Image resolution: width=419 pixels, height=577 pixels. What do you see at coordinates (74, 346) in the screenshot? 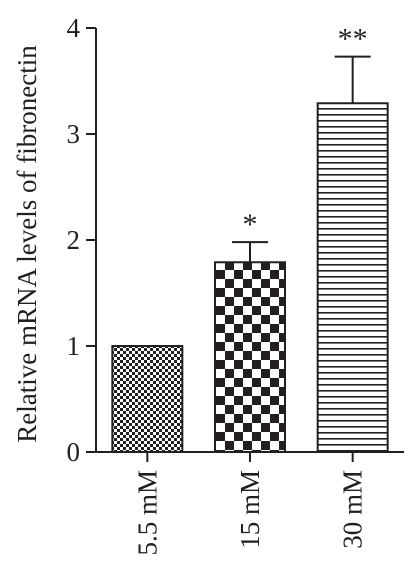
I see `y-tick-label: 1` at bounding box center [74, 346].